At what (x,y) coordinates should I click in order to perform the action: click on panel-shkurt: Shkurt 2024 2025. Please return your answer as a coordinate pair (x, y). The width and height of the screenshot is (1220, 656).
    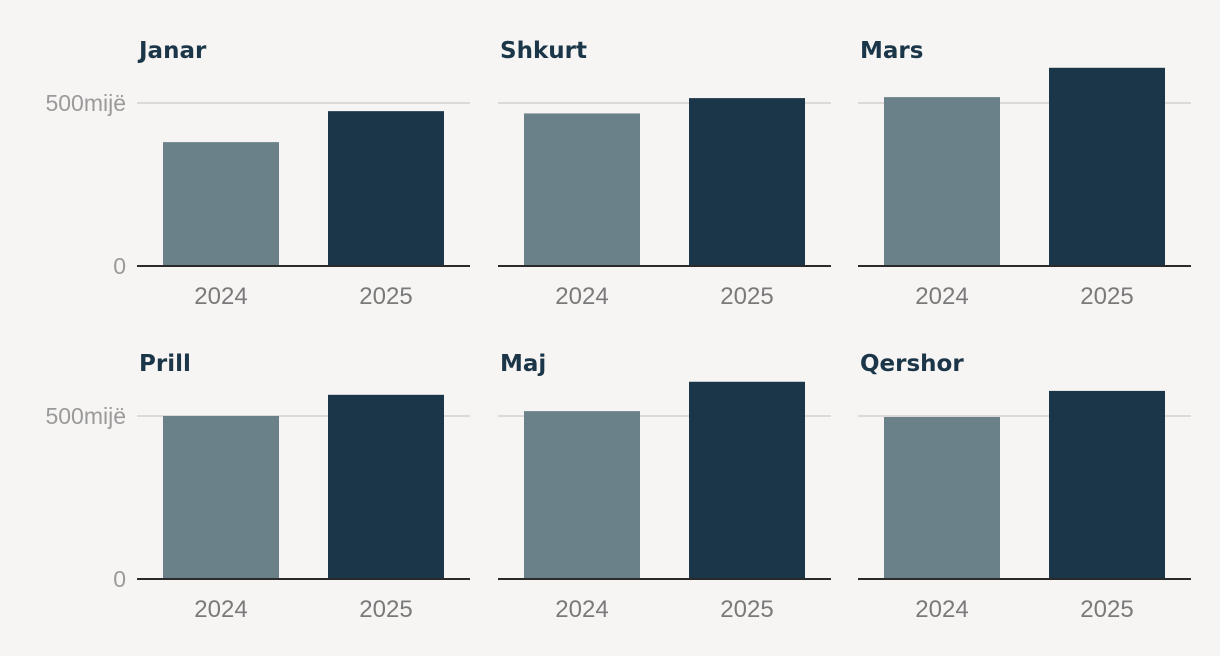
    Looking at the image, I should click on (664, 174).